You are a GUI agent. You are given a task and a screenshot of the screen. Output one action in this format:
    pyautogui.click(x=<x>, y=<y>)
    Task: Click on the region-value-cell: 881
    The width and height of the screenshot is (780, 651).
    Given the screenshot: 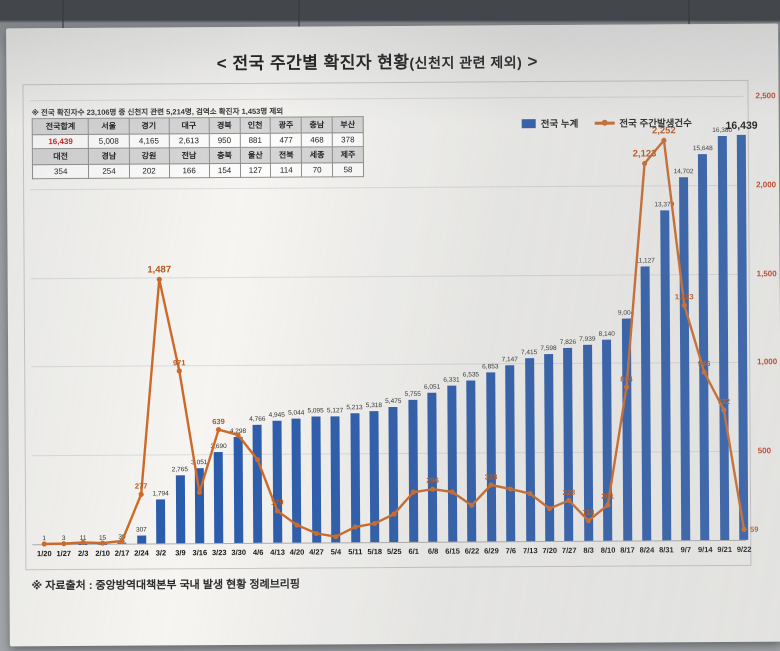 What is the action you would take?
    pyautogui.click(x=255, y=140)
    